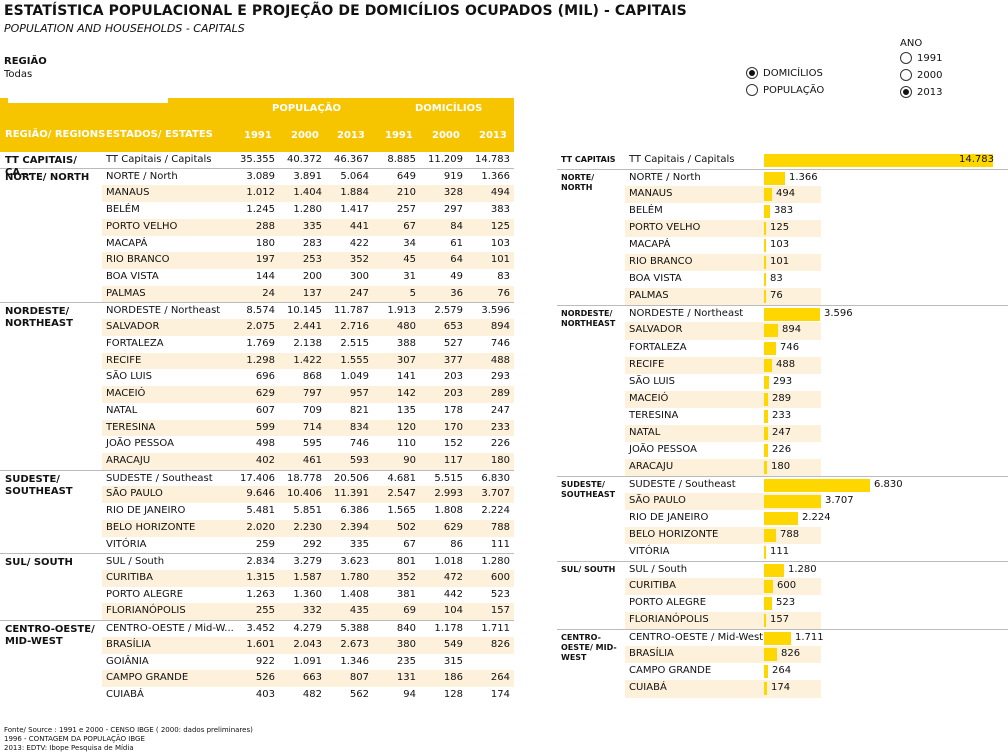  Describe the element at coordinates (257, 261) in the screenshot. I see `table-row: RIO BRANCO 197 253 352 45 64 101` at that location.